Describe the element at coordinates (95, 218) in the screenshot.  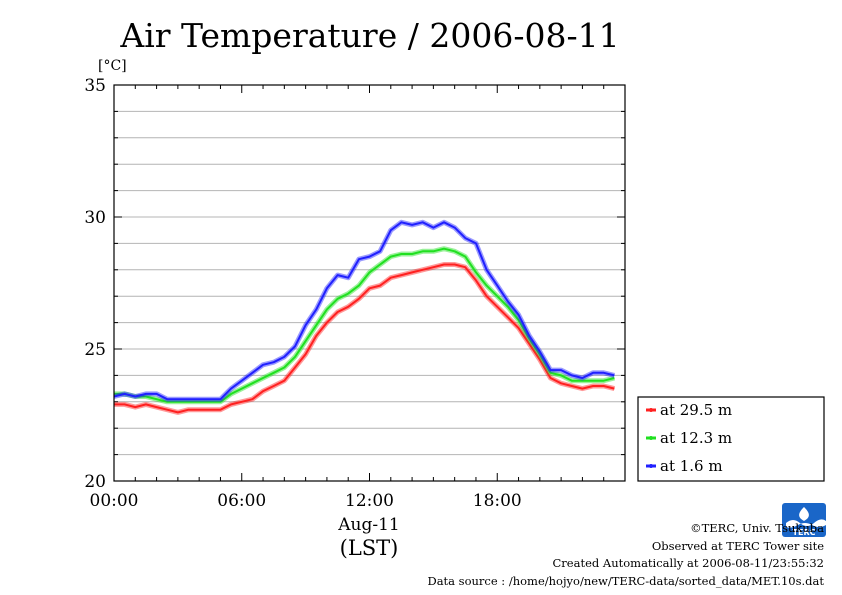
I see `y-tick-label: 30` at that location.